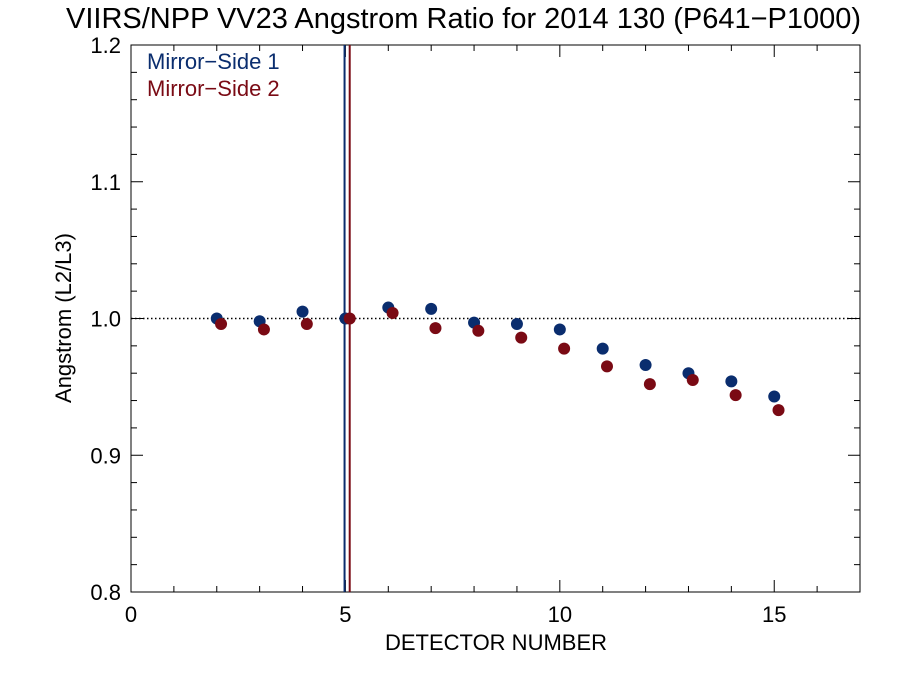 The image size is (900, 675). I want to click on y-tick-label: 1.1, so click(105, 182).